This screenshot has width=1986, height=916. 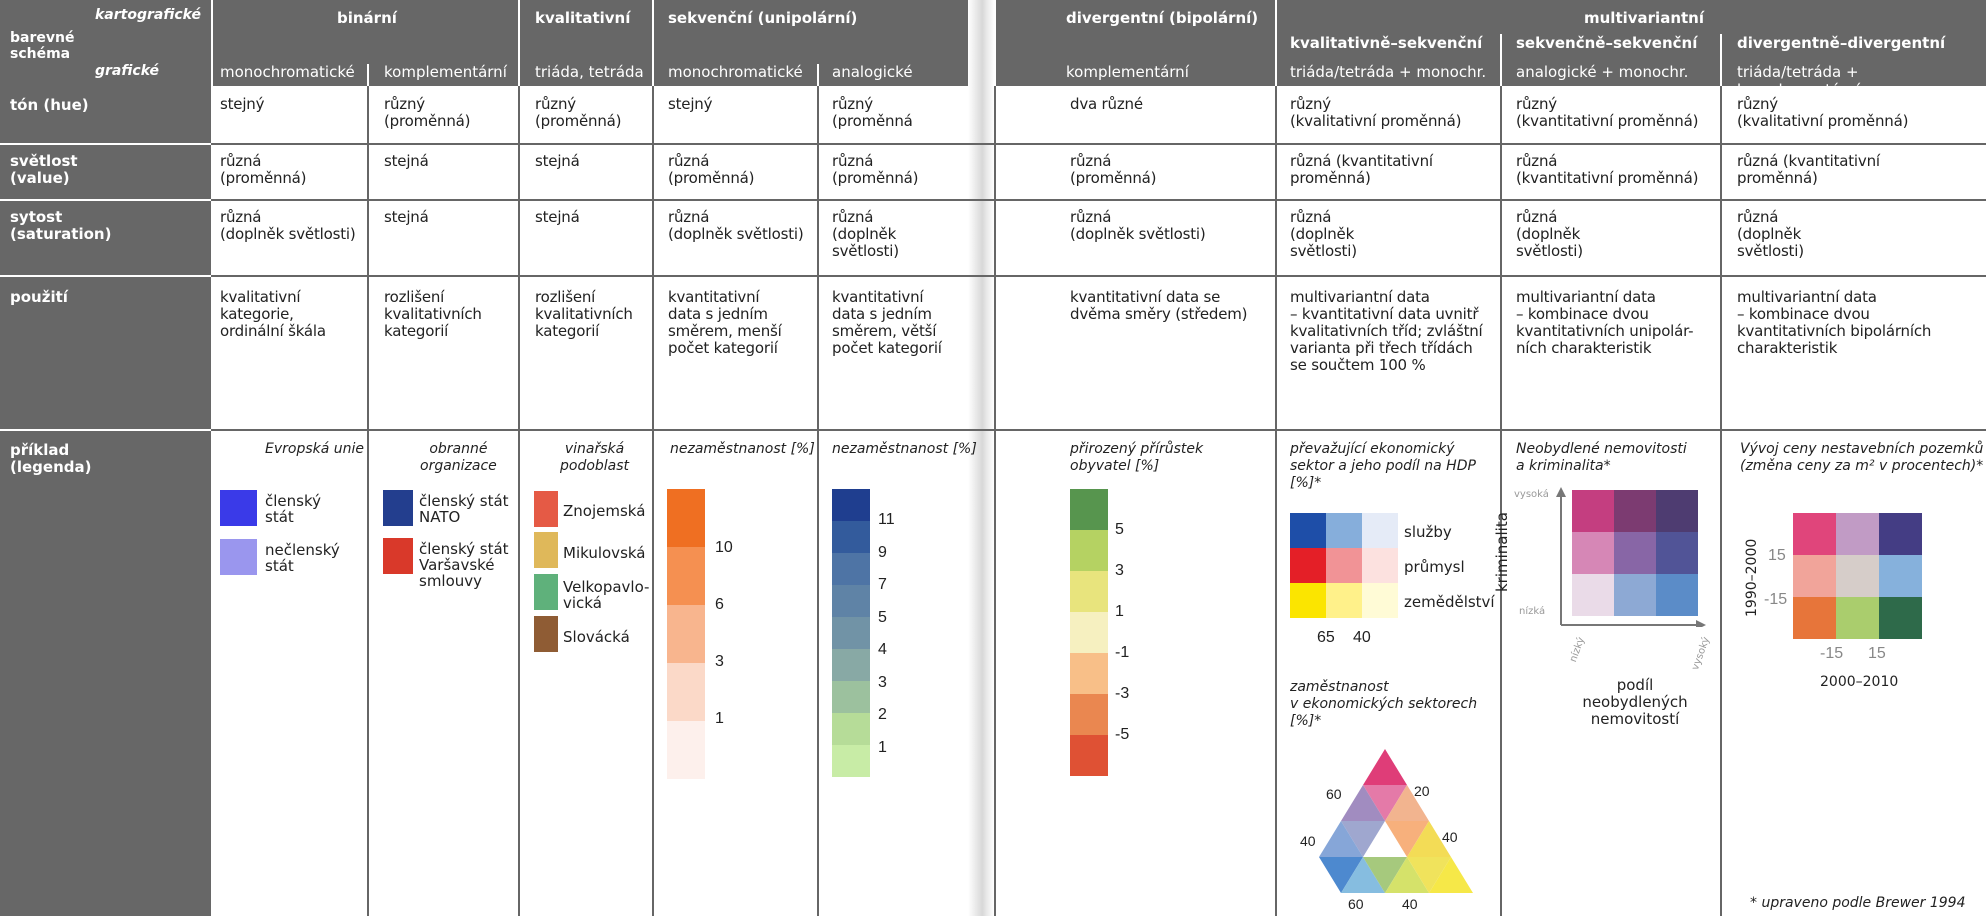 What do you see at coordinates (1410, 904) in the screenshot?
I see `tri-label: 40` at bounding box center [1410, 904].